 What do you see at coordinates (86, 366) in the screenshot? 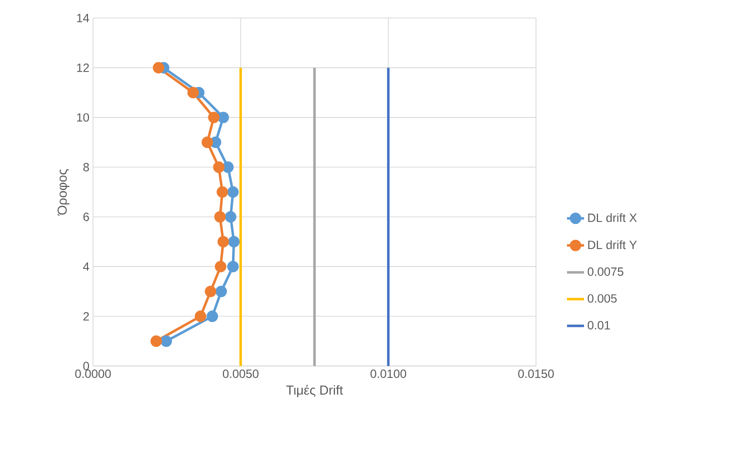
I see `y-tick-label: 0` at bounding box center [86, 366].